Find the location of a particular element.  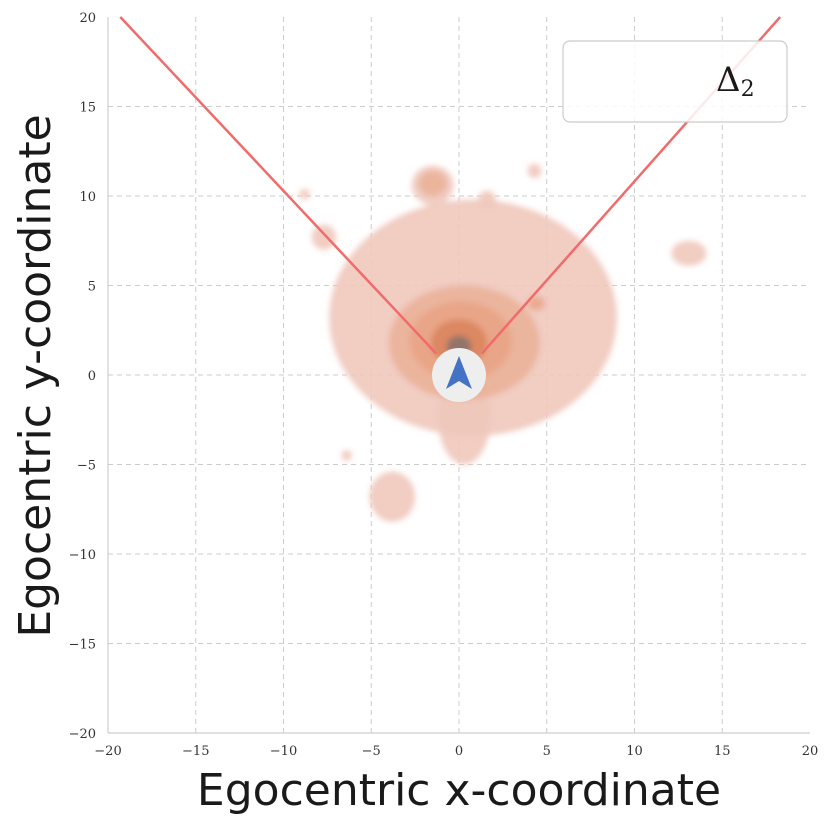

legend-label-symbol: Δ is located at coordinates (728, 80).